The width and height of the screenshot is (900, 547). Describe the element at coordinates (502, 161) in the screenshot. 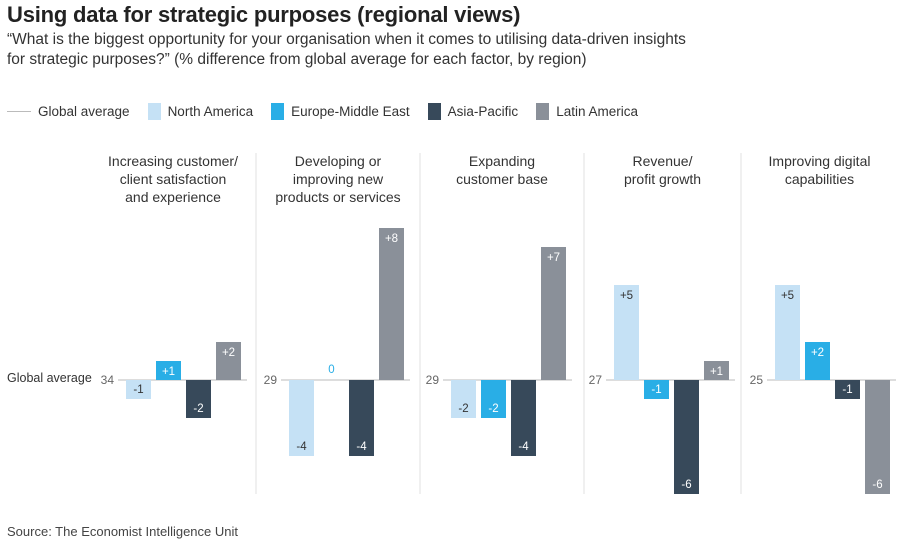

I see `category-title: Expanding` at that location.